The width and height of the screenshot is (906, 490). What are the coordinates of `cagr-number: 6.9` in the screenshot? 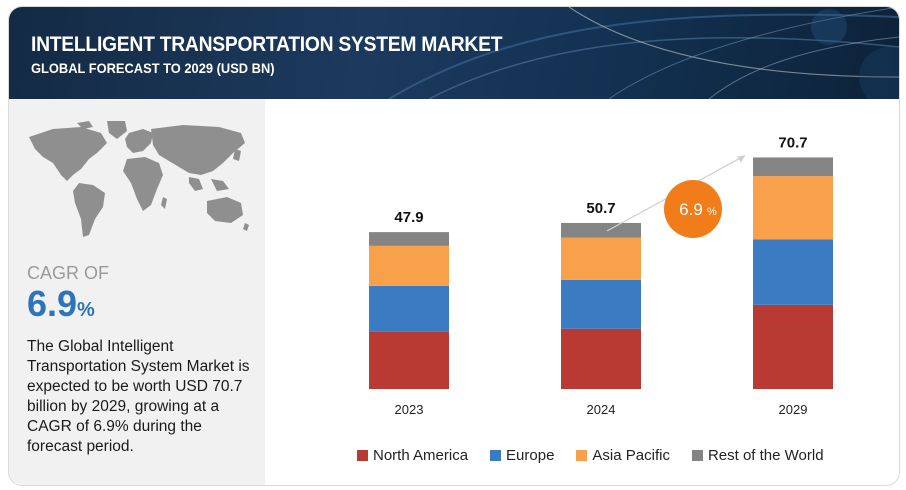 It's located at (52, 303).